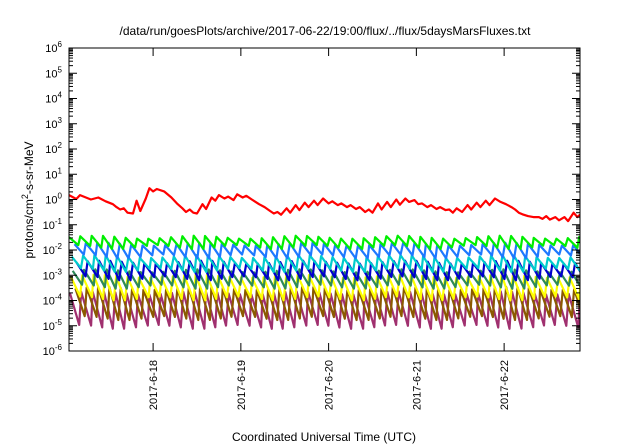  What do you see at coordinates (53, 98) in the screenshot?
I see `y-tick-label: 10⁴` at bounding box center [53, 98].